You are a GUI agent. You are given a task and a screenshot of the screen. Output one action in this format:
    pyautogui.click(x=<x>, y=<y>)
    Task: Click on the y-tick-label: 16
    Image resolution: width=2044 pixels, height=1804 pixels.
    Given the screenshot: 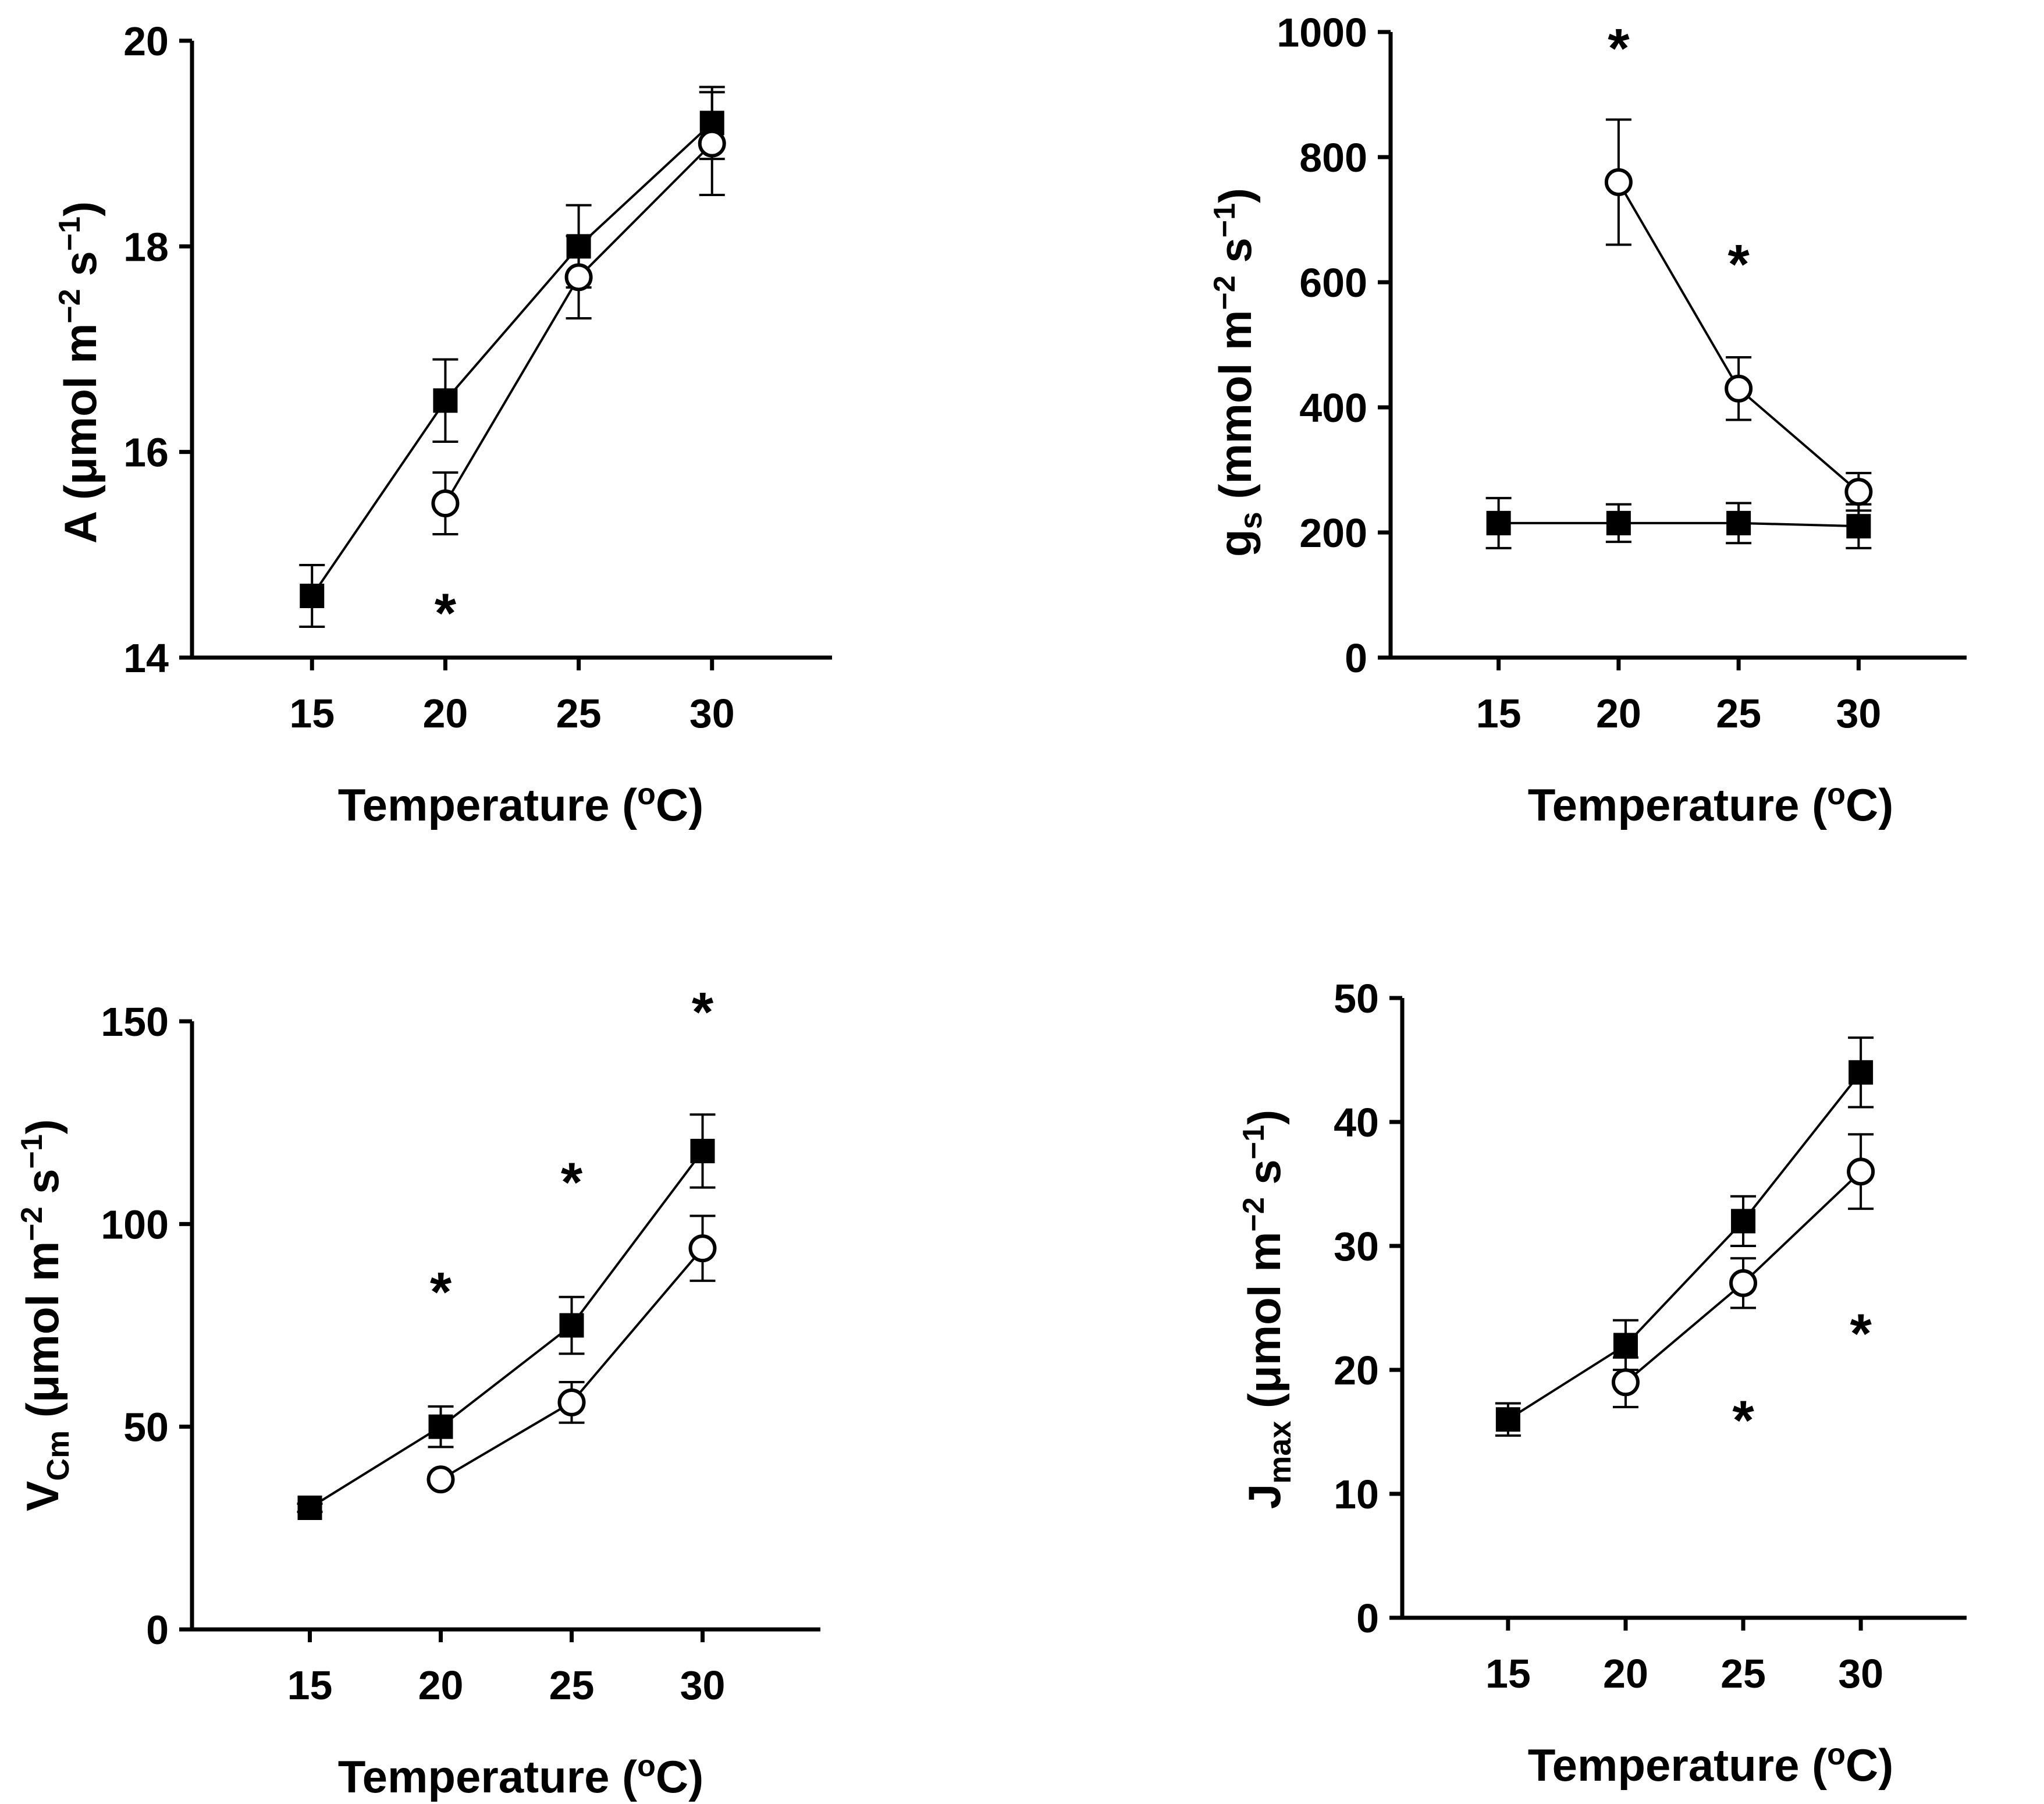 What is the action you would take?
    pyautogui.click(x=146, y=452)
    